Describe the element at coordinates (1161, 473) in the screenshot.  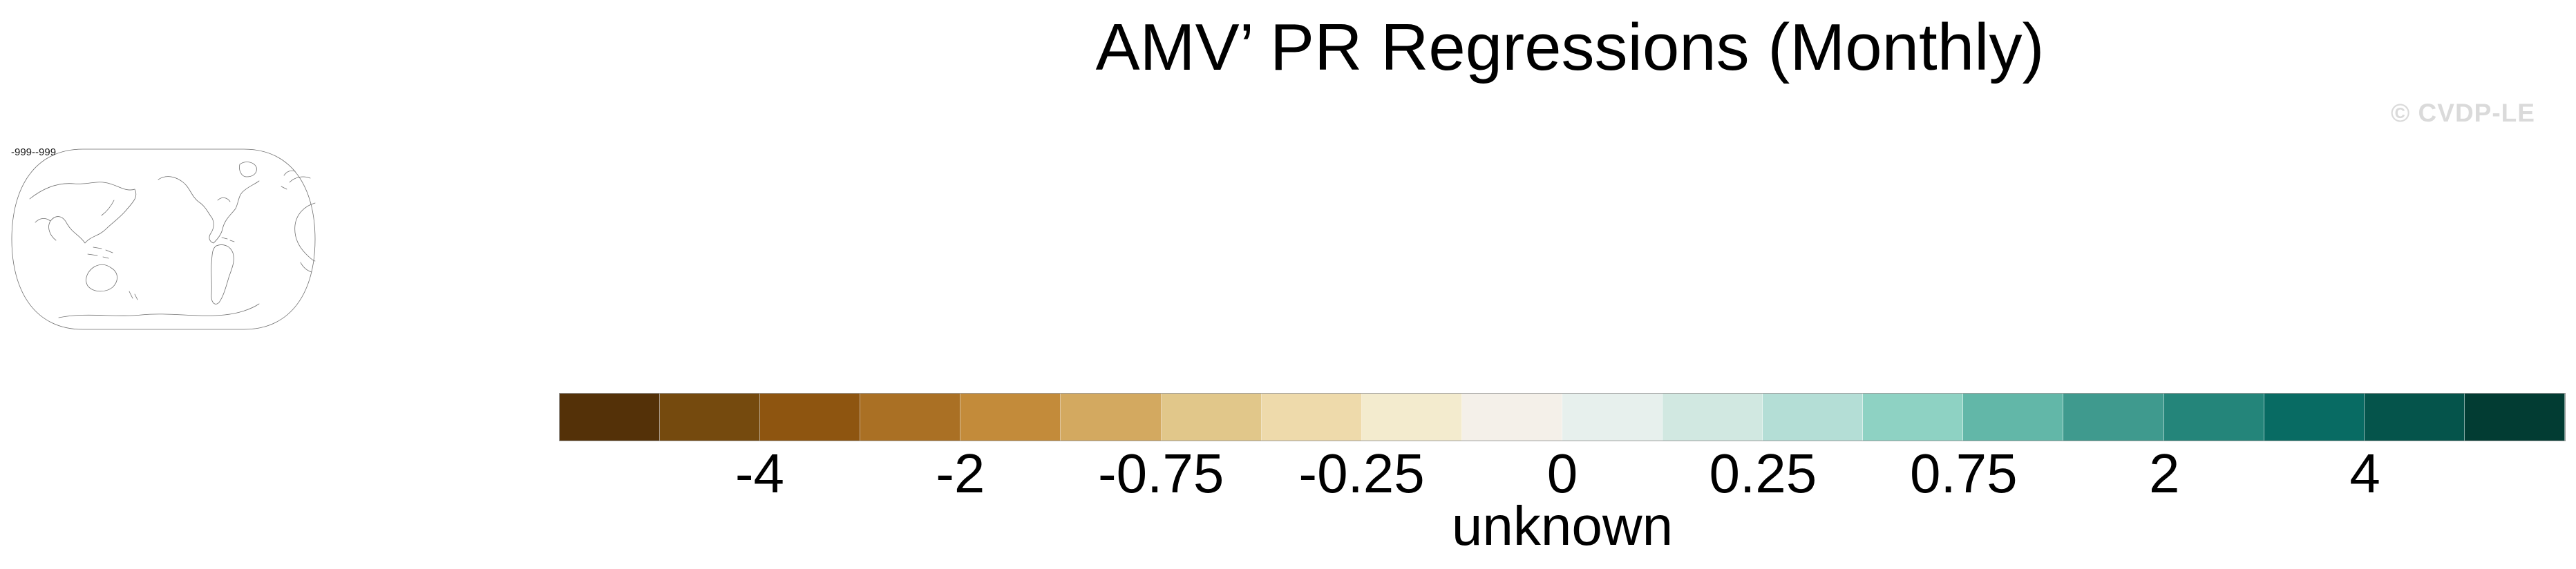
I see `colorbar-tick-label: -0.75` at that location.